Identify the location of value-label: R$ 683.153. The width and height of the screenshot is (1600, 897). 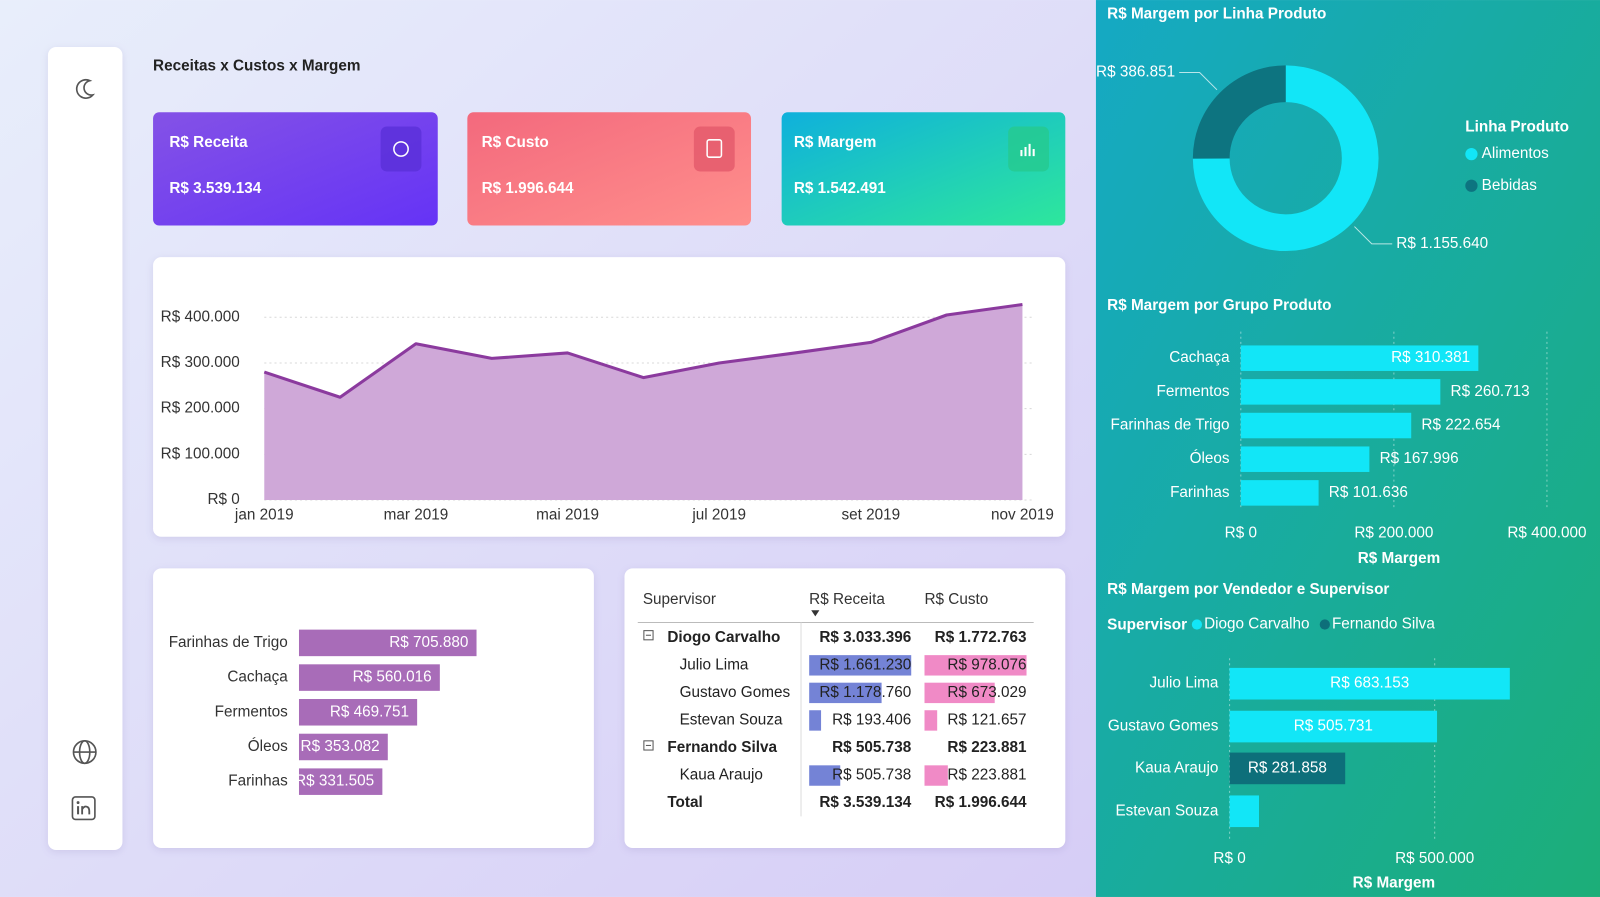
(1369, 683).